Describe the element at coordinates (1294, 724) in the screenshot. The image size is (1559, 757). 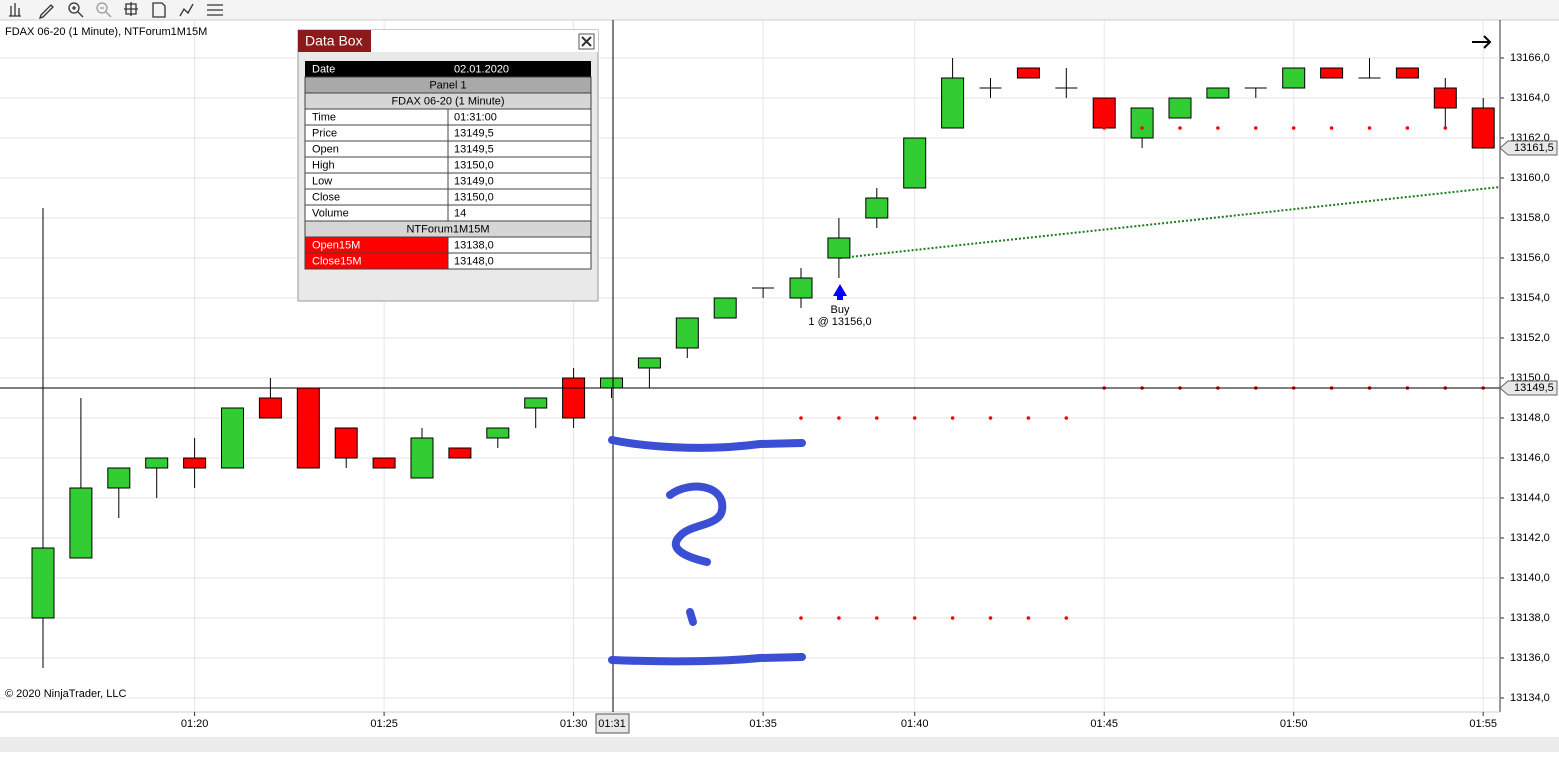
I see `x-tick-label: 01:50` at that location.